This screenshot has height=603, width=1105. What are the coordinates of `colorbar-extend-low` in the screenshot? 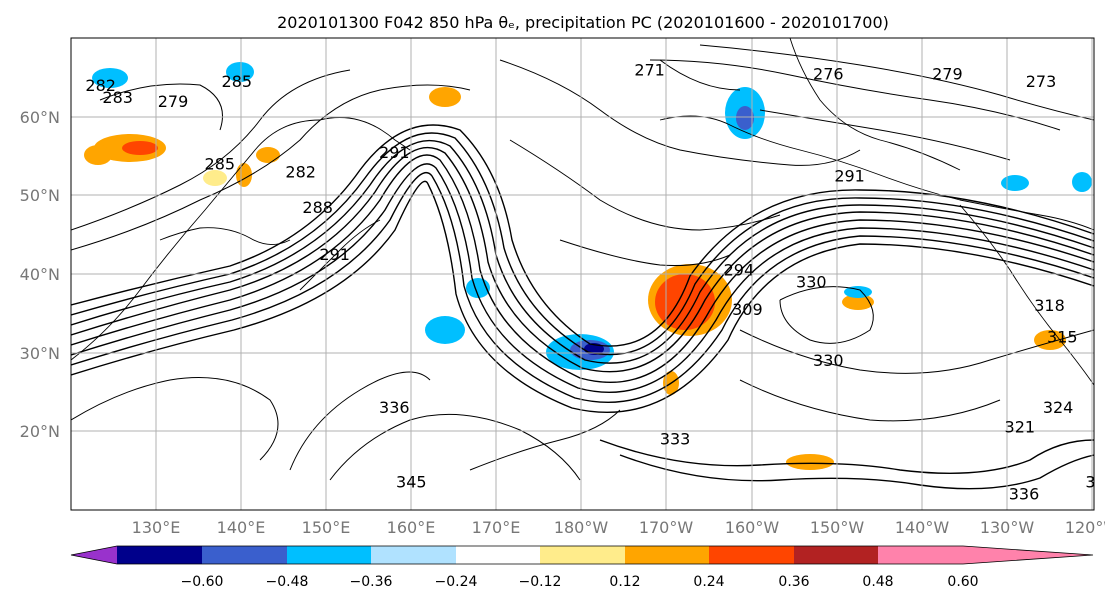 It's located at (94, 555).